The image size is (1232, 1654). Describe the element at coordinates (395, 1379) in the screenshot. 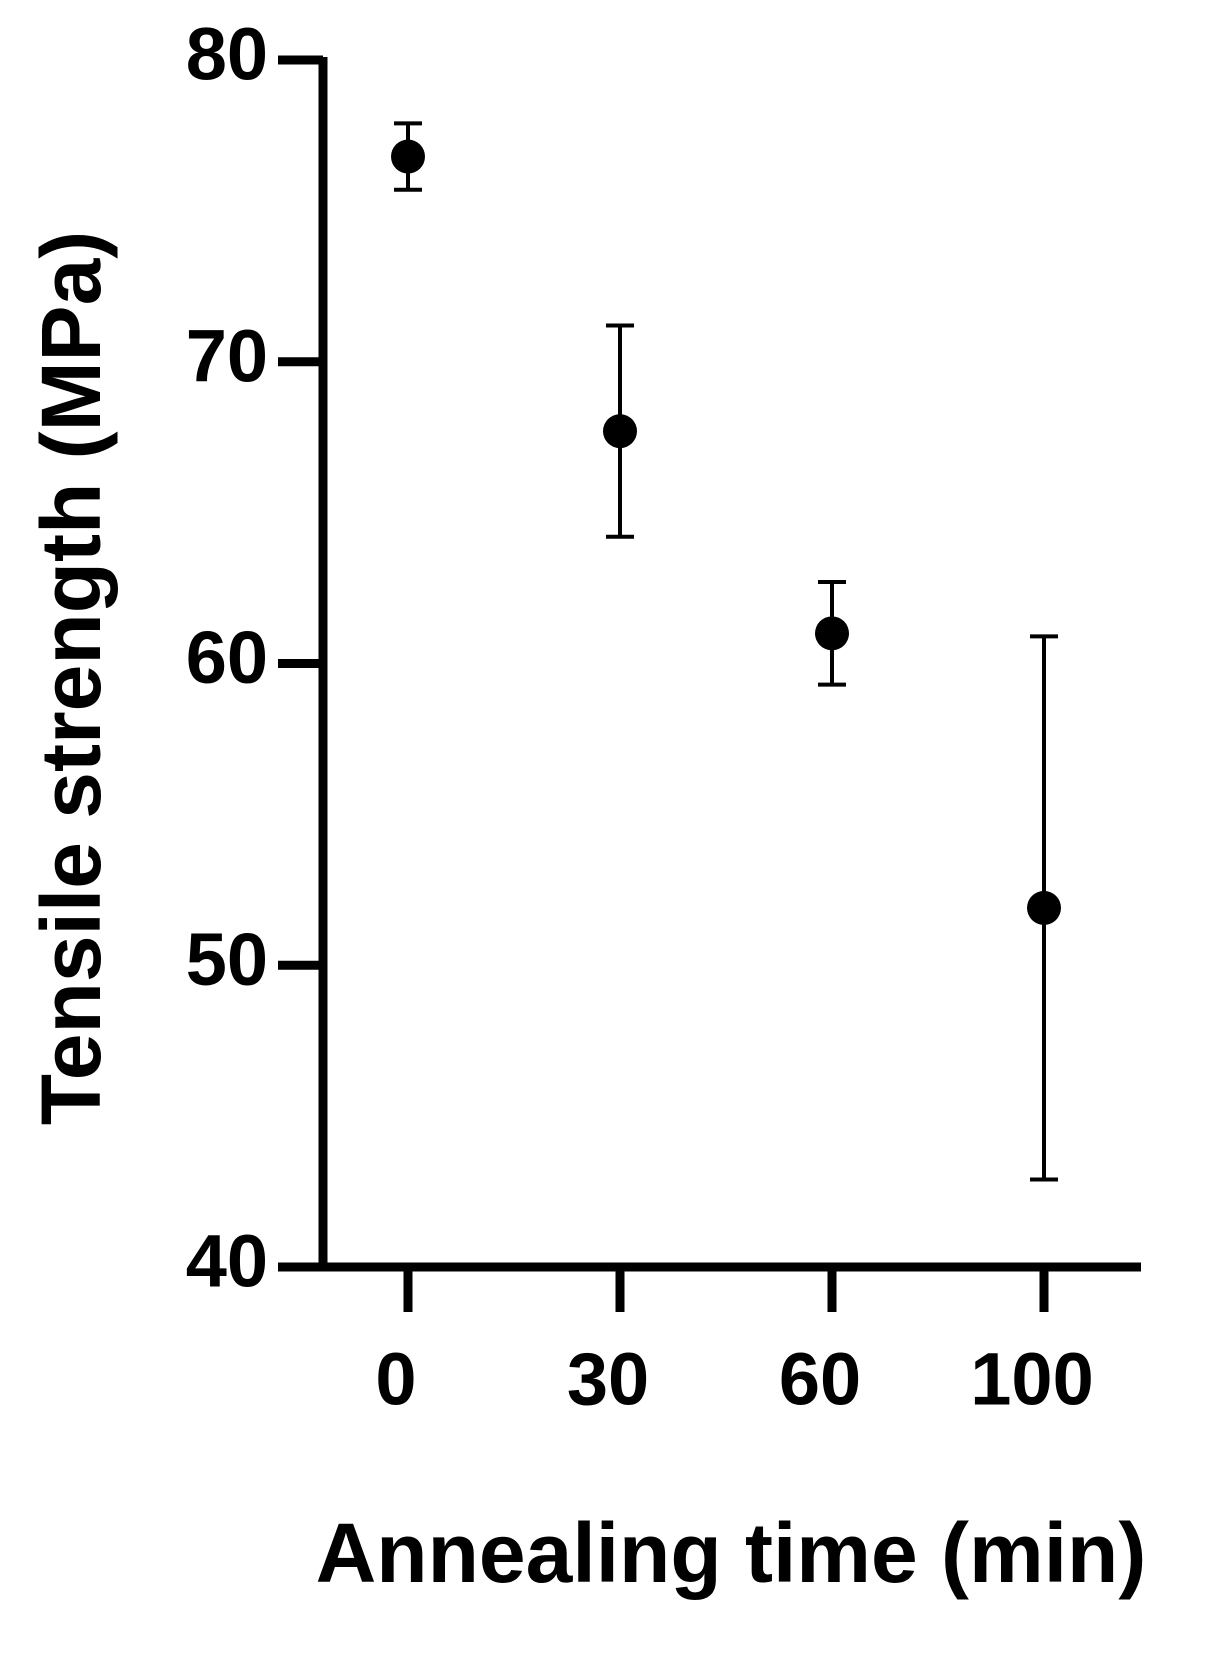

I see `x-tick-label: 0` at that location.